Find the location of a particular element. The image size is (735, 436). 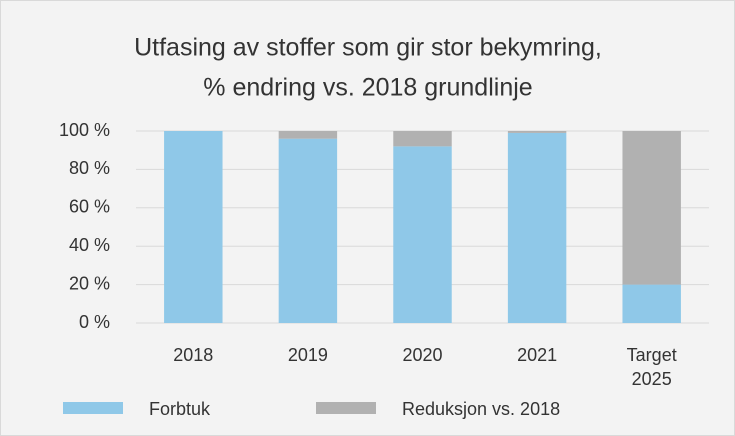

legend-label: Forbtuk is located at coordinates (180, 409).